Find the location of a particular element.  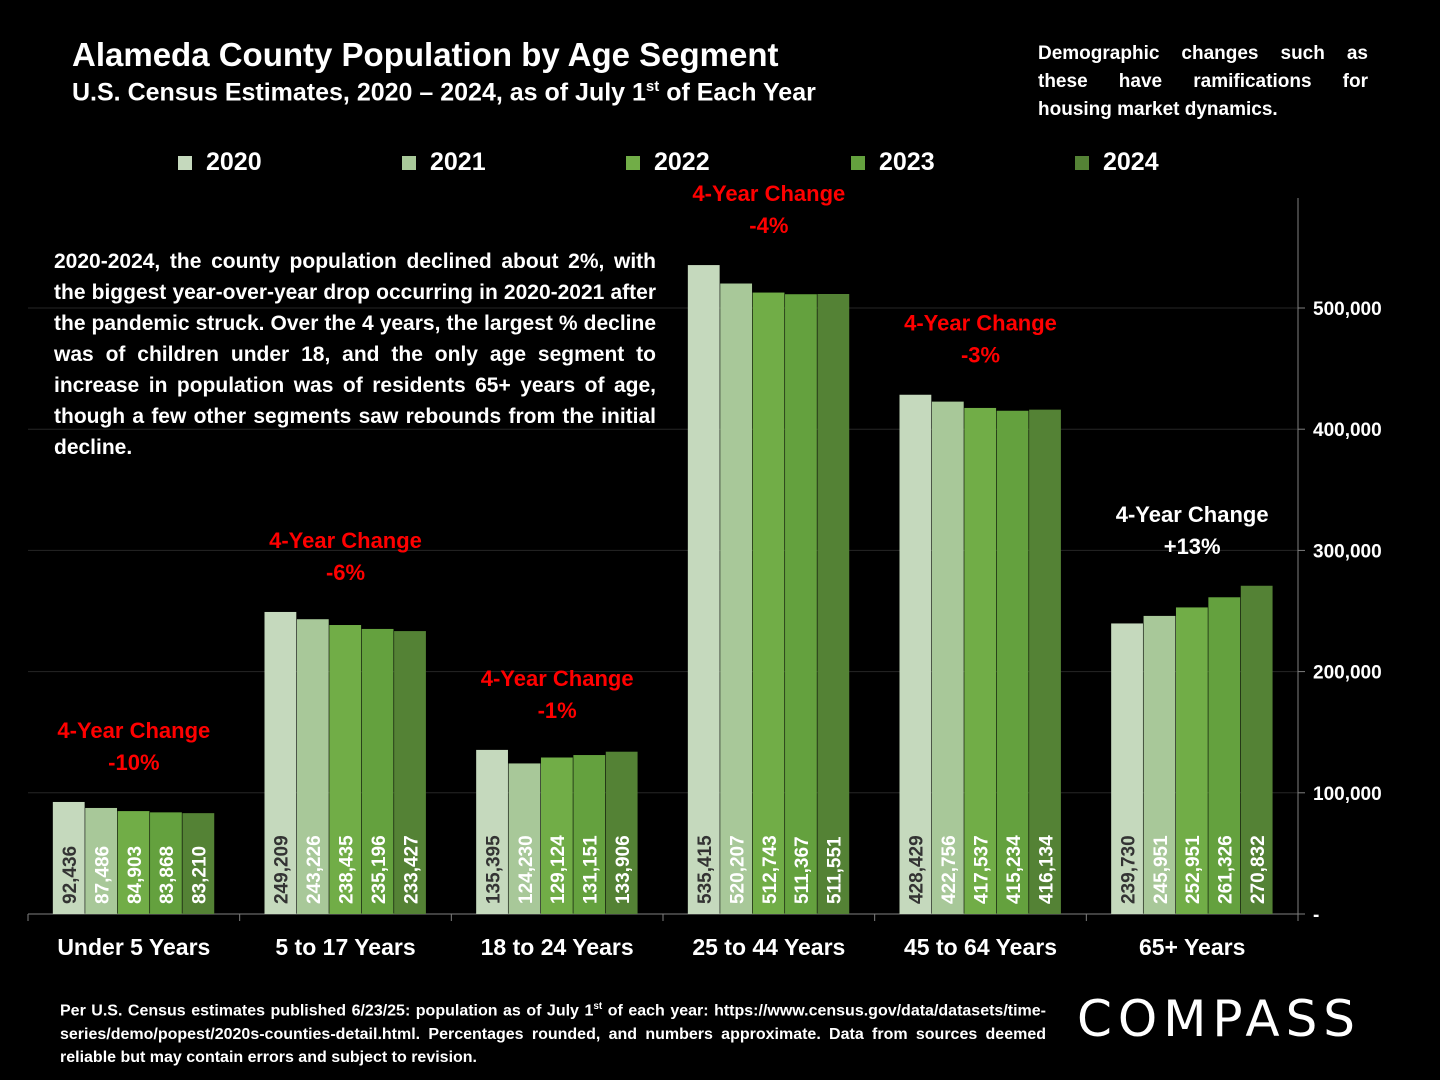

x-category-label: 45 to 64 Years is located at coordinates (980, 947).